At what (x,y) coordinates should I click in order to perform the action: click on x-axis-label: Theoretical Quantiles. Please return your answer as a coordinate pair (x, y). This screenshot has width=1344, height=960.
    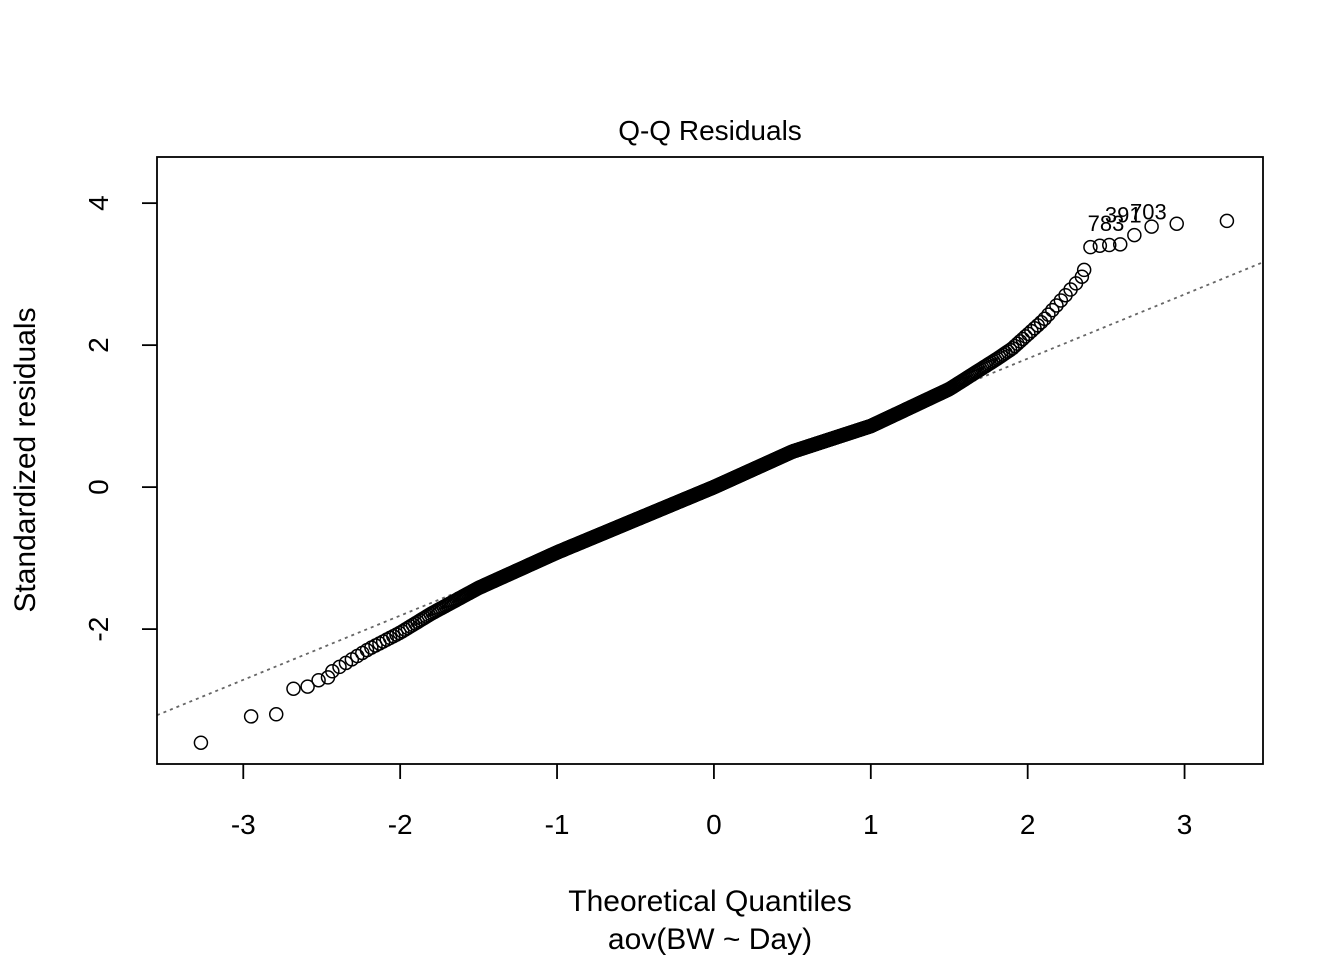
    Looking at the image, I should click on (709, 901).